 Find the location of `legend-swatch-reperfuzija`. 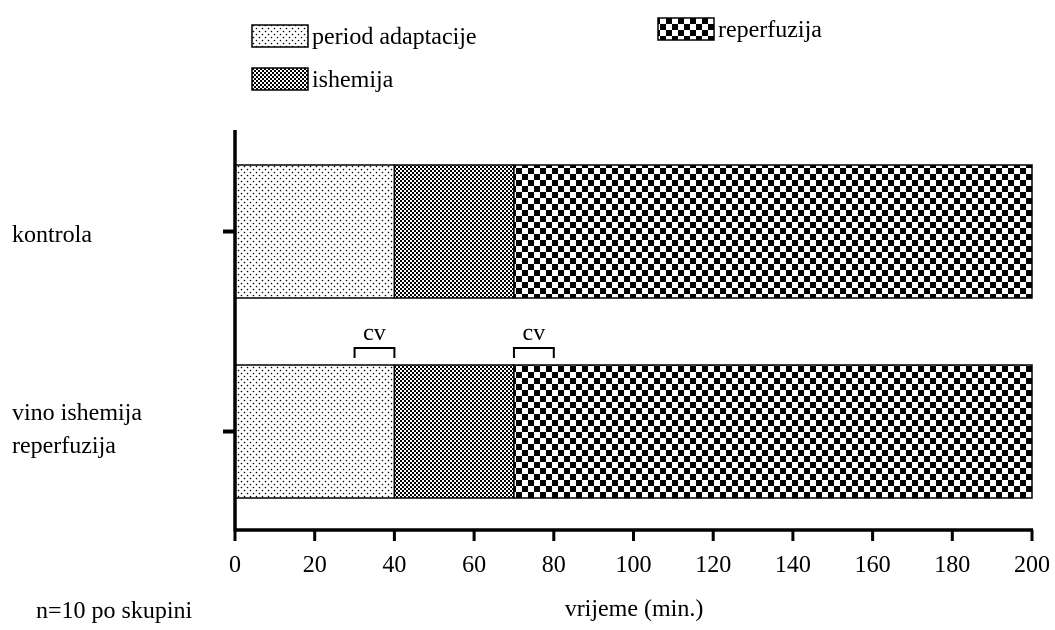

legend-swatch-reperfuzija is located at coordinates (686, 29).